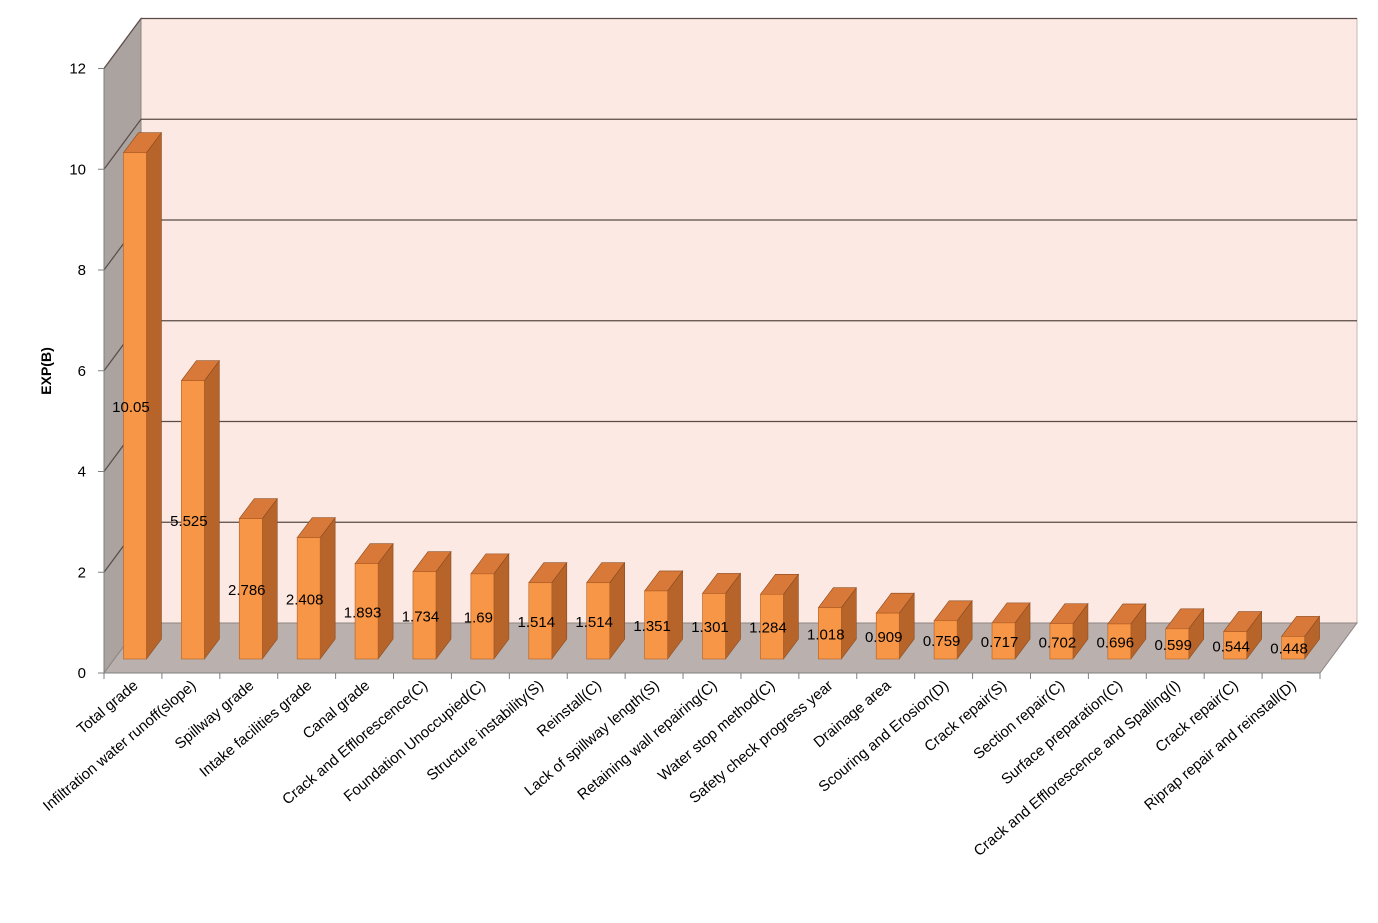 The image size is (1378, 923). Describe the element at coordinates (768, 628) in the screenshot. I see `data-label: 1.284` at that location.